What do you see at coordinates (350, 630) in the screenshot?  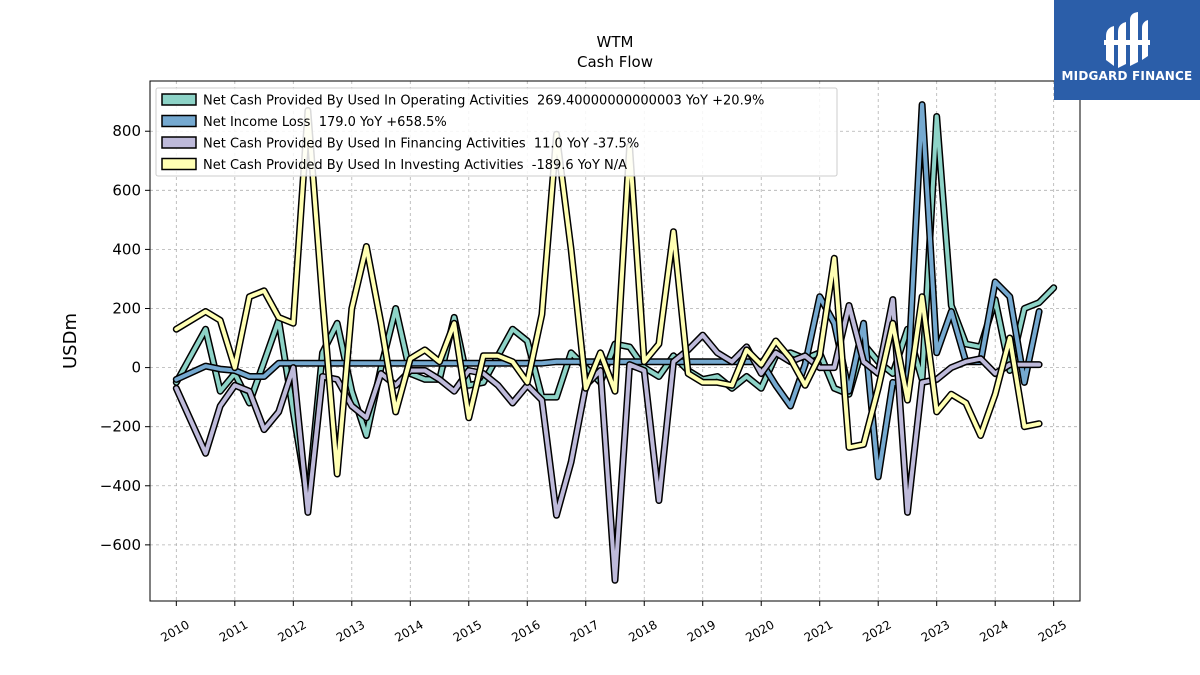 I see `x-tick-label: 2013` at bounding box center [350, 630].